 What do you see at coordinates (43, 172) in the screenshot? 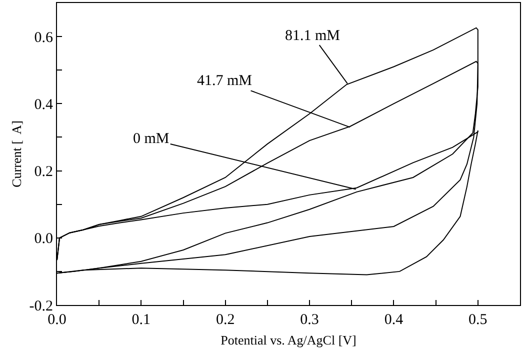
I see `y-tick-label: 0.2` at bounding box center [43, 172].